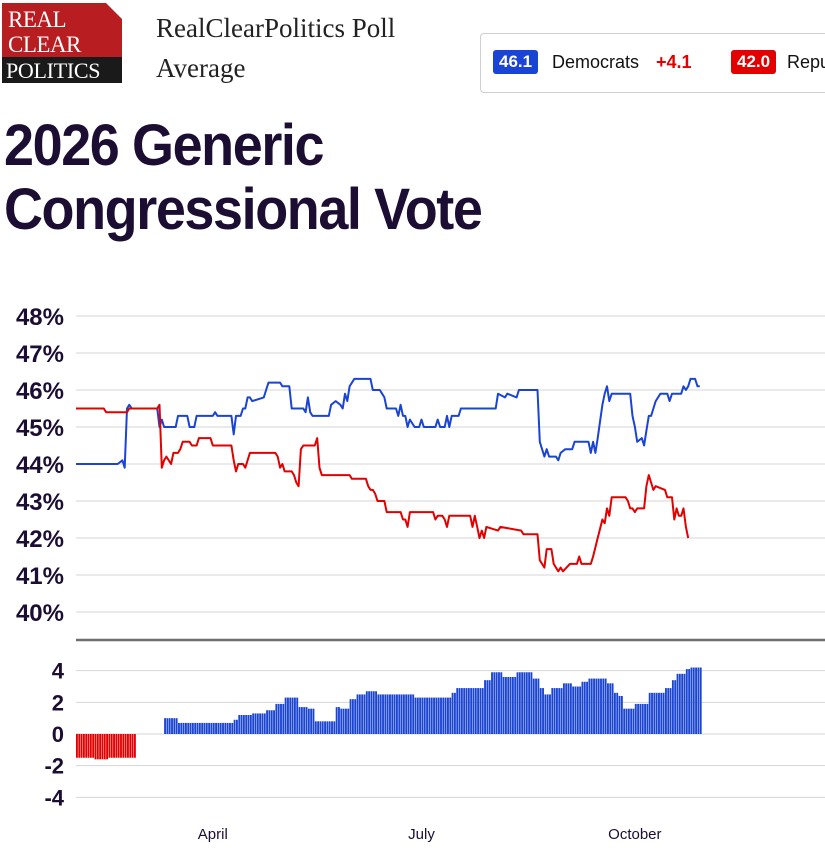 The height and width of the screenshot is (848, 825). I want to click on x-axis-label-october: October, so click(634, 834).